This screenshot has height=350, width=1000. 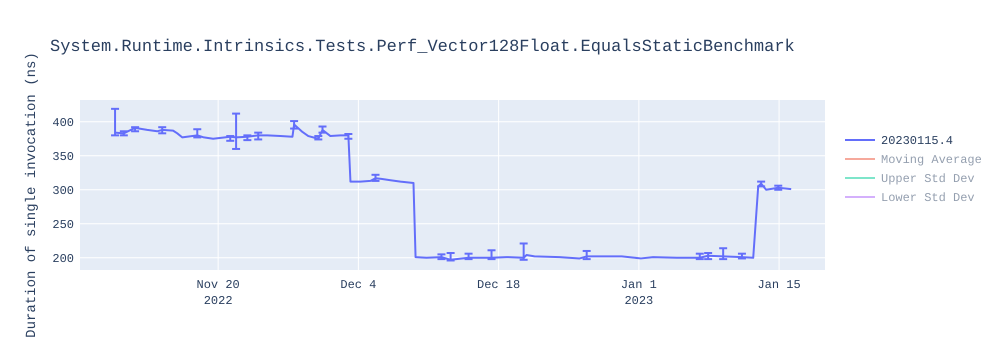 What do you see at coordinates (32, 195) in the screenshot?
I see `y-axis-title: Duration of single invocation (ns)` at bounding box center [32, 195].